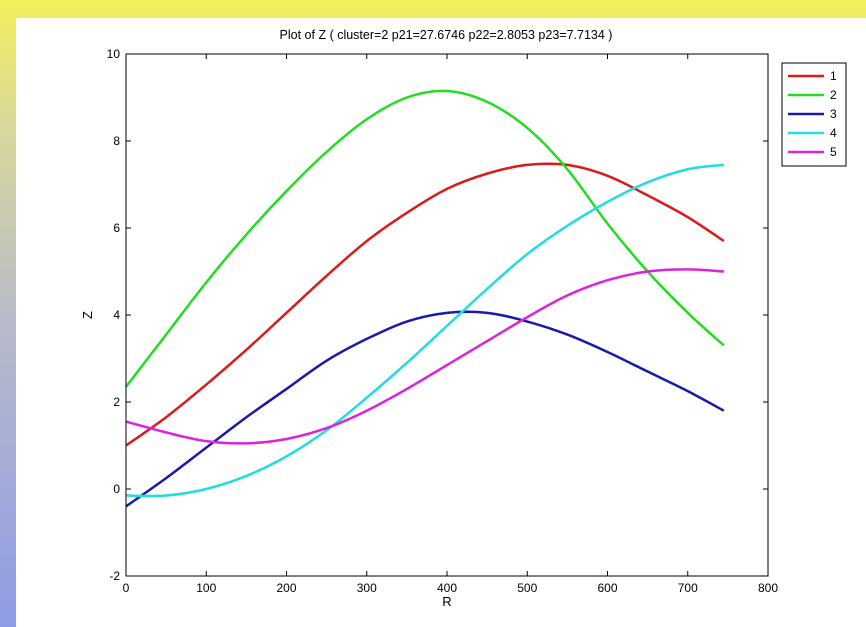  Describe the element at coordinates (607, 588) in the screenshot. I see `x-tick-label: 600` at that location.